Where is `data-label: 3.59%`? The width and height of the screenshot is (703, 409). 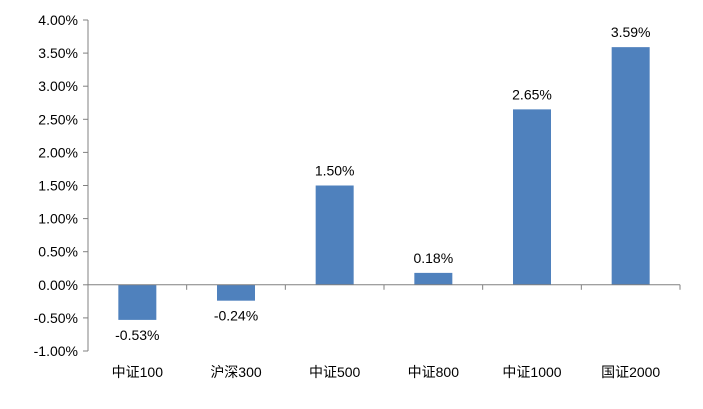
data-label: 3.59% is located at coordinates (631, 32).